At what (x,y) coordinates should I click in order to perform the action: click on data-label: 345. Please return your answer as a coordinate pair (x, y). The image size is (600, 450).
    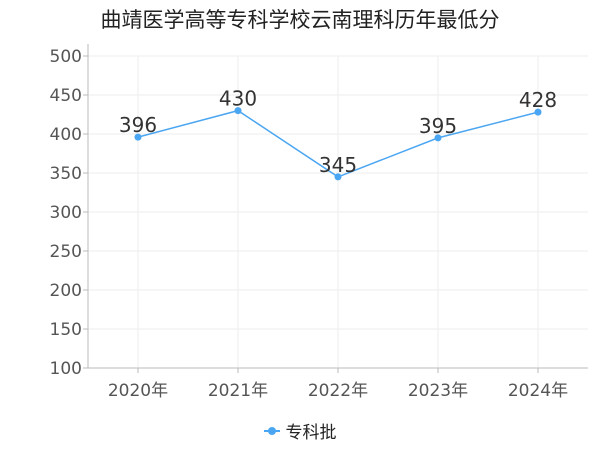
    Looking at the image, I should click on (338, 165).